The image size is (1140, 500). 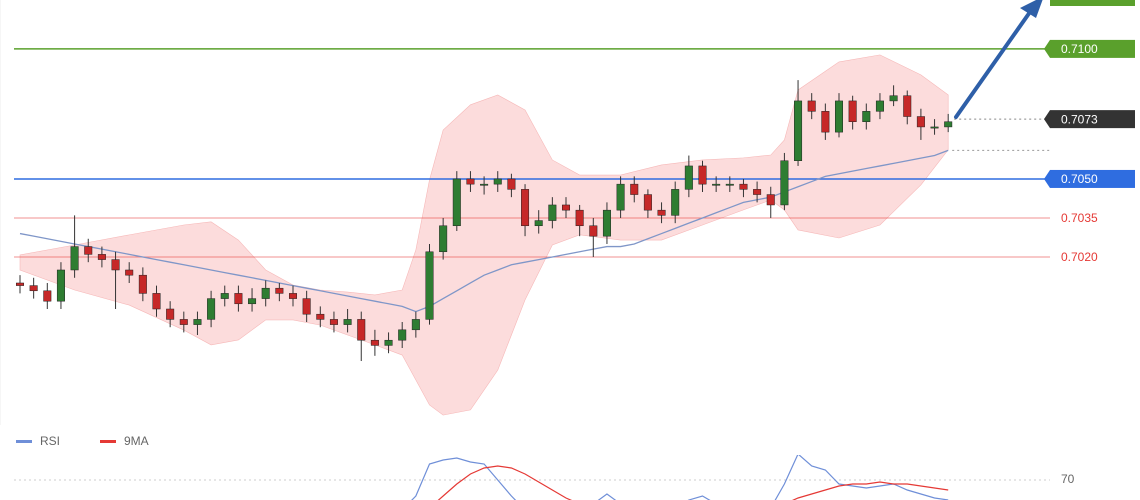 I want to click on y-tick-label: 70, so click(x=1068, y=479).